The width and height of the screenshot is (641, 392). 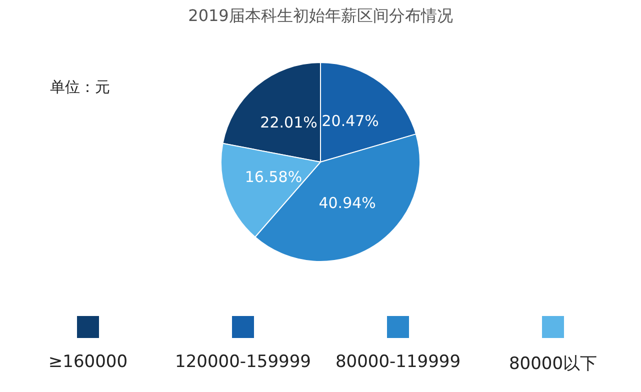 What do you see at coordinates (80, 87) in the screenshot?
I see `text: 单位：元` at bounding box center [80, 87].